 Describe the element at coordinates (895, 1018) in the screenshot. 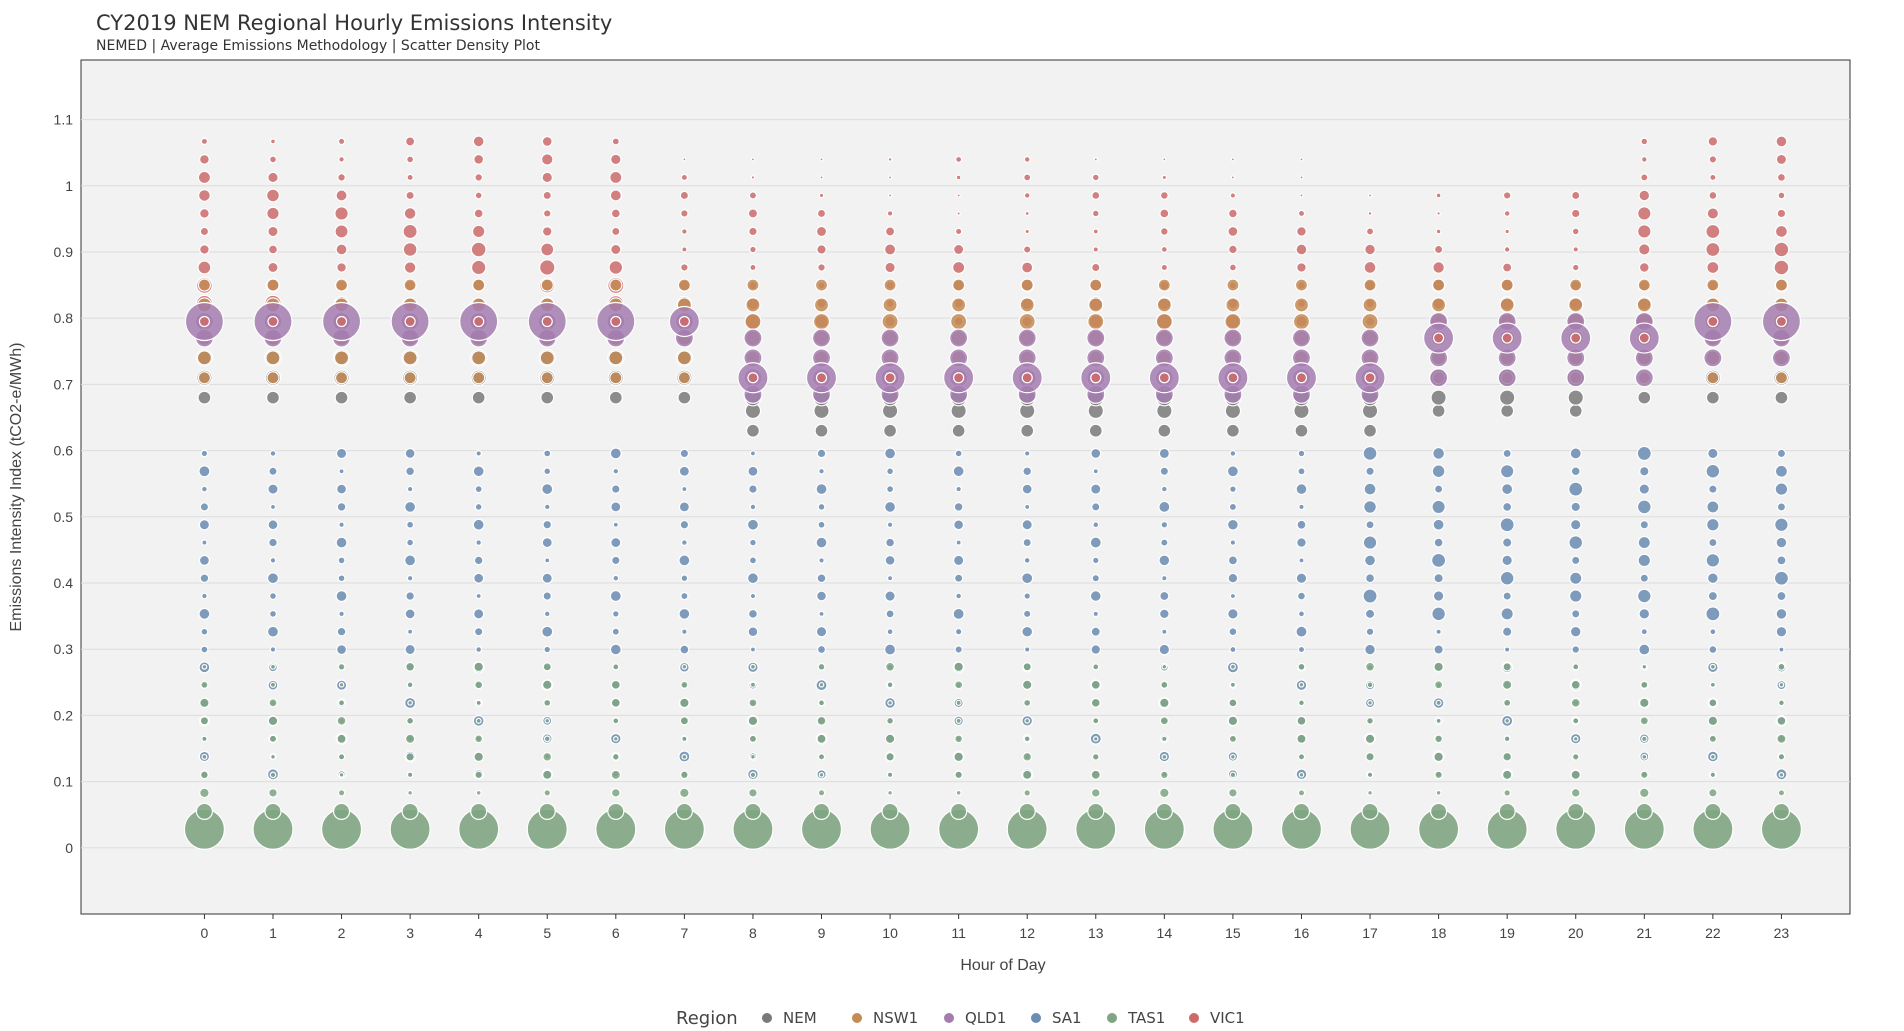

I see `legend-label-nsw1: NSW1` at that location.